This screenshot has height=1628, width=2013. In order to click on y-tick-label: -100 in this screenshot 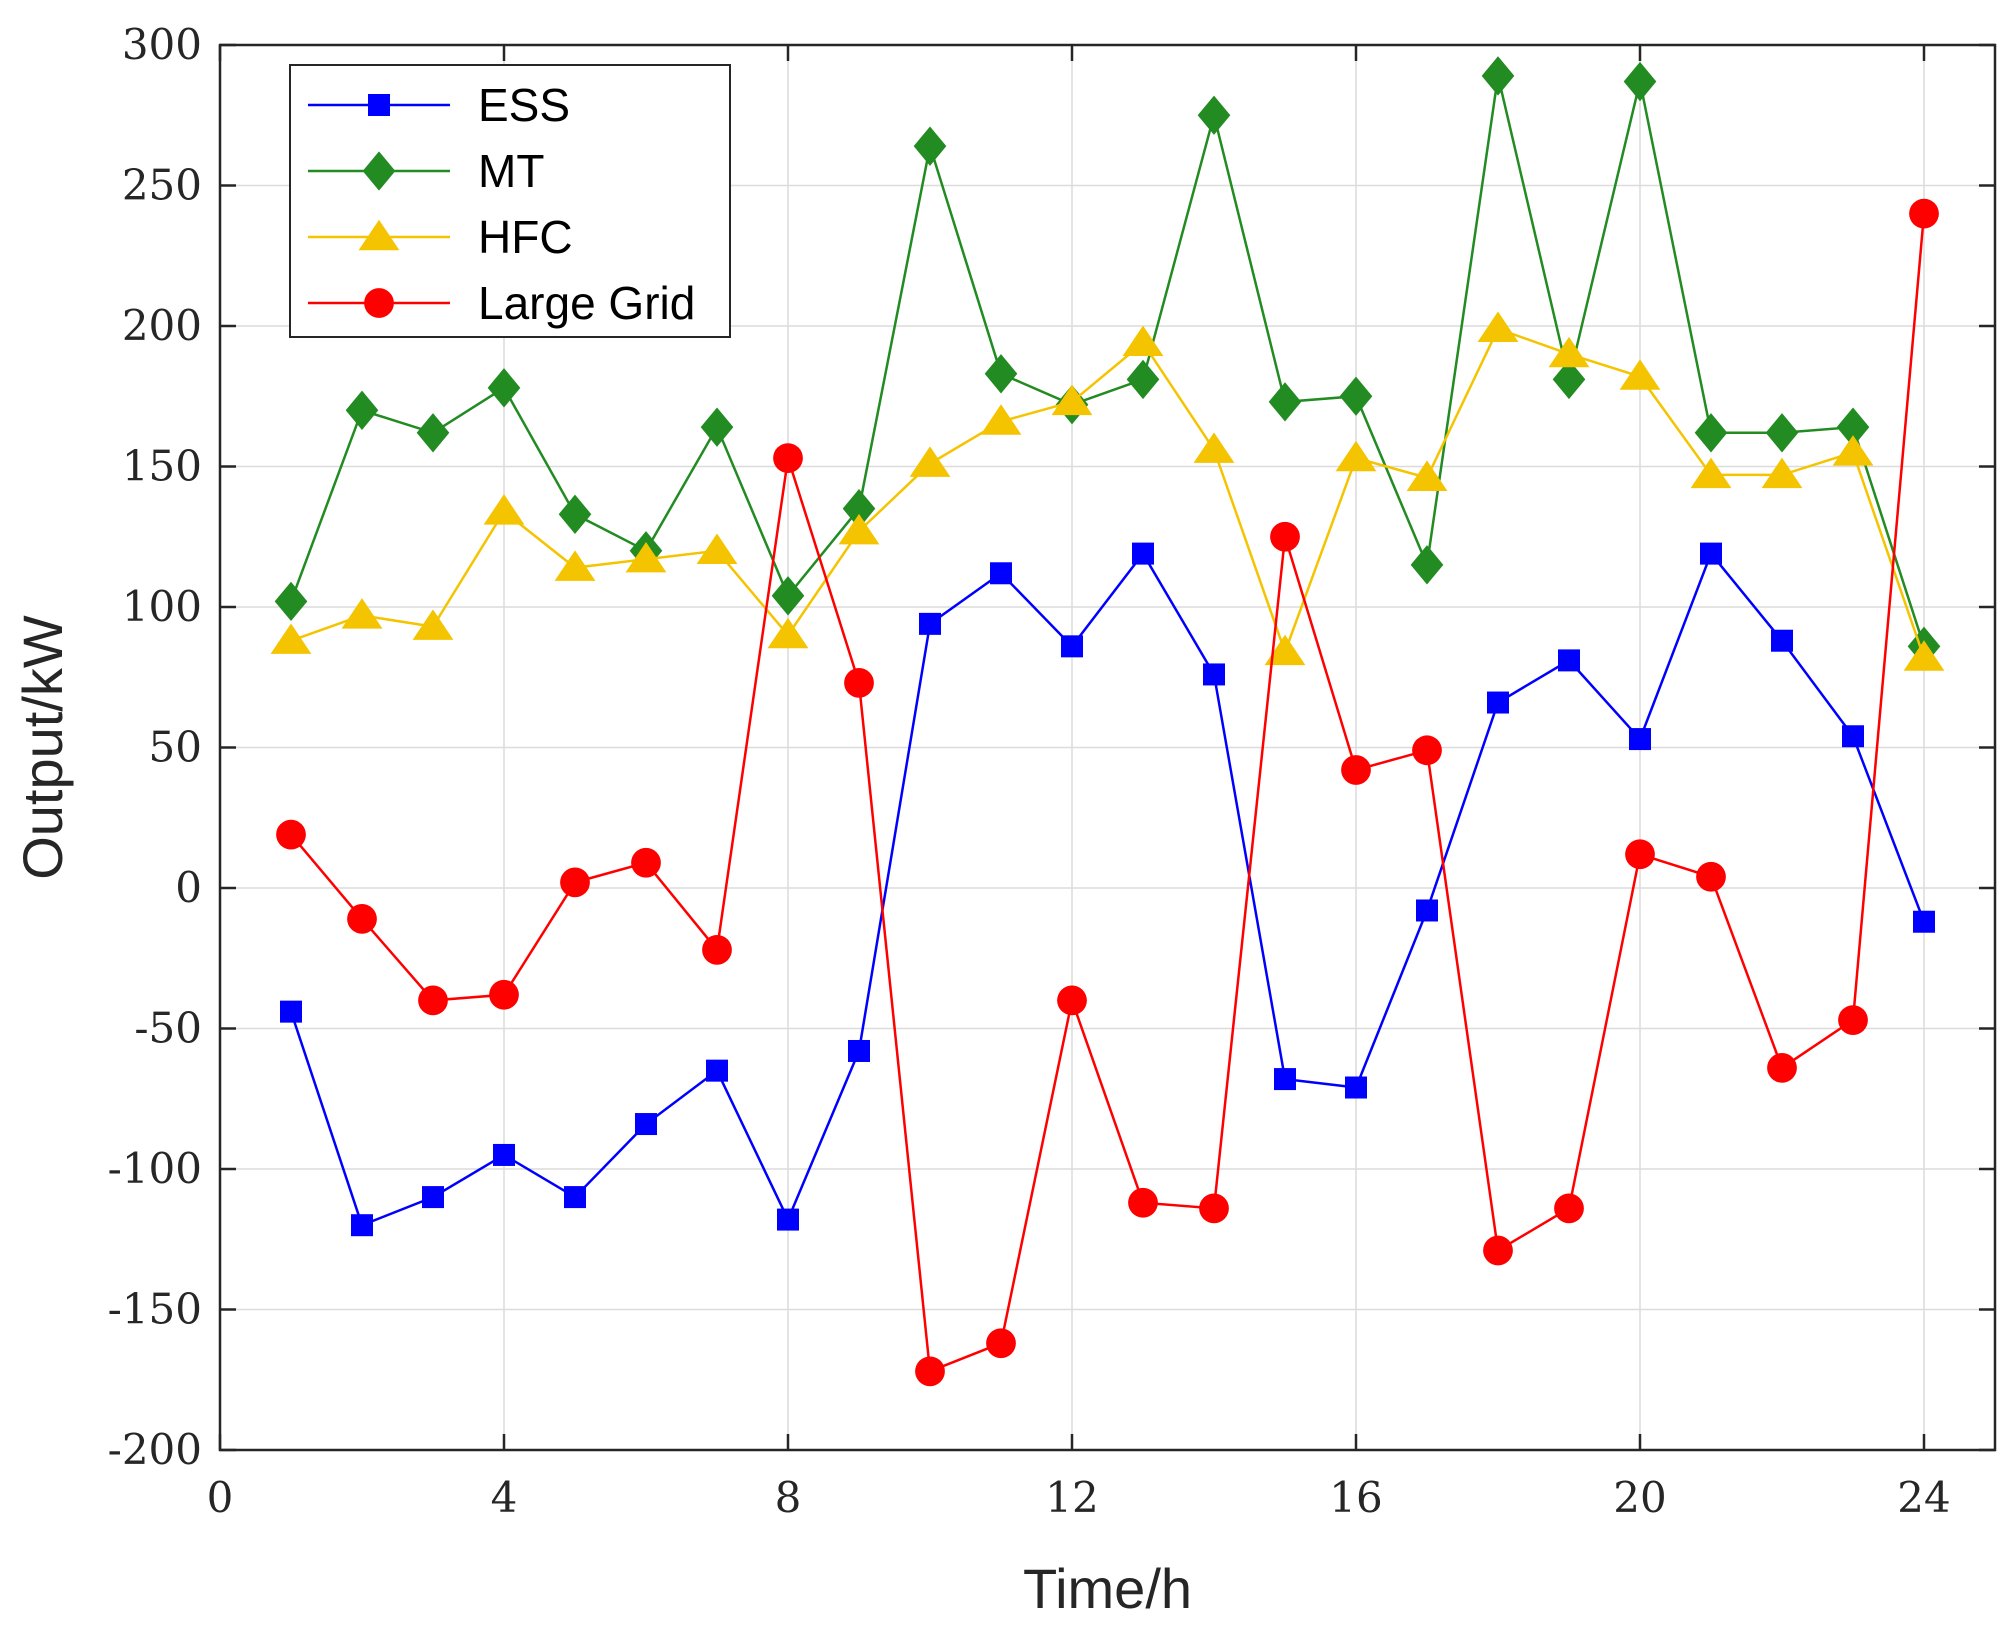, I will do `click(155, 1168)`.